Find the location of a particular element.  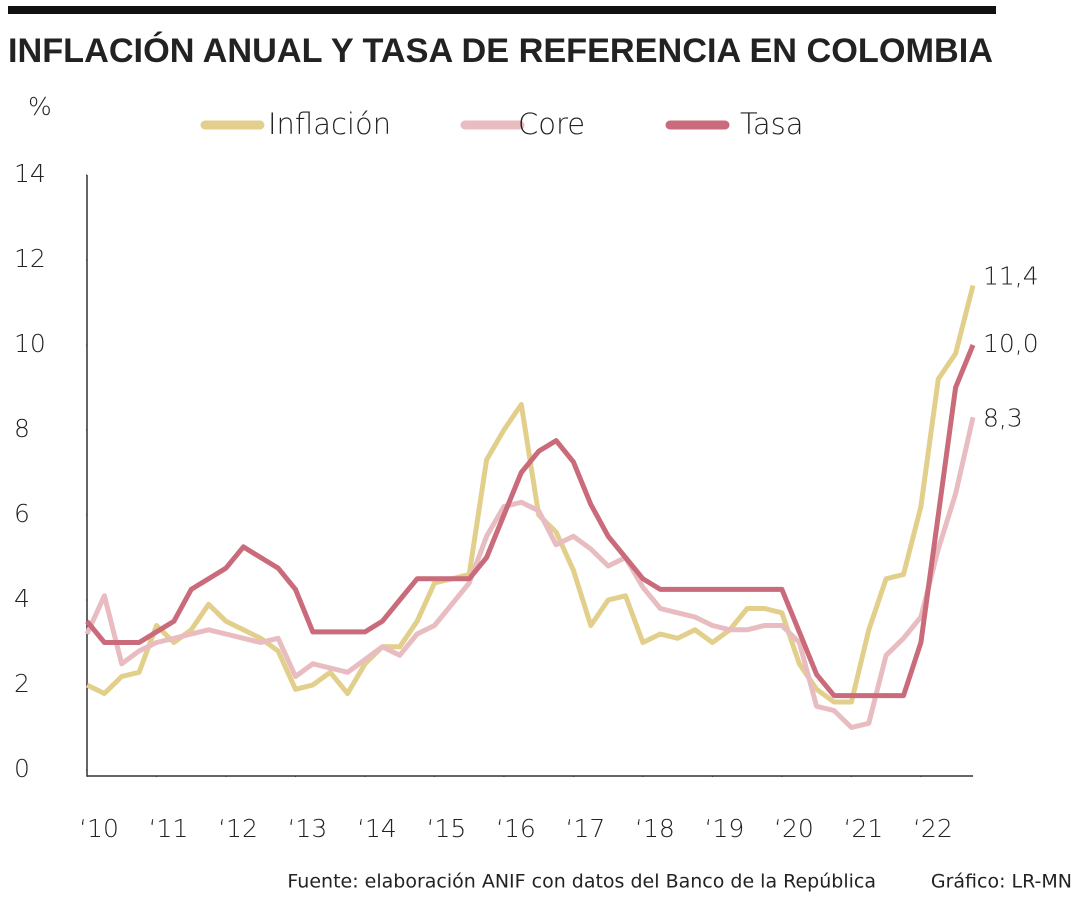

value-label: 11,4 is located at coordinates (1011, 276).